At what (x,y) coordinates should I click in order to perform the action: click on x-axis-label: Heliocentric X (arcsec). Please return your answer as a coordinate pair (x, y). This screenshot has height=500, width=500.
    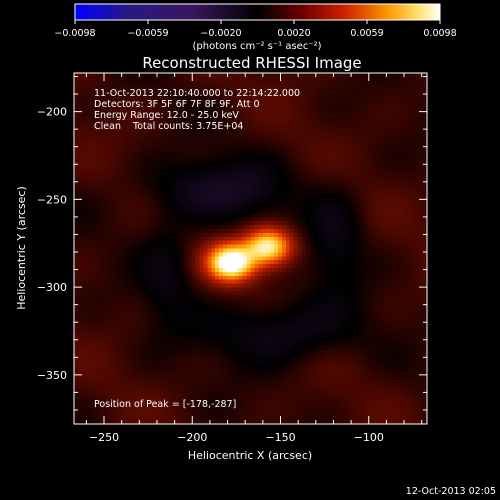
    Looking at the image, I should click on (250, 455).